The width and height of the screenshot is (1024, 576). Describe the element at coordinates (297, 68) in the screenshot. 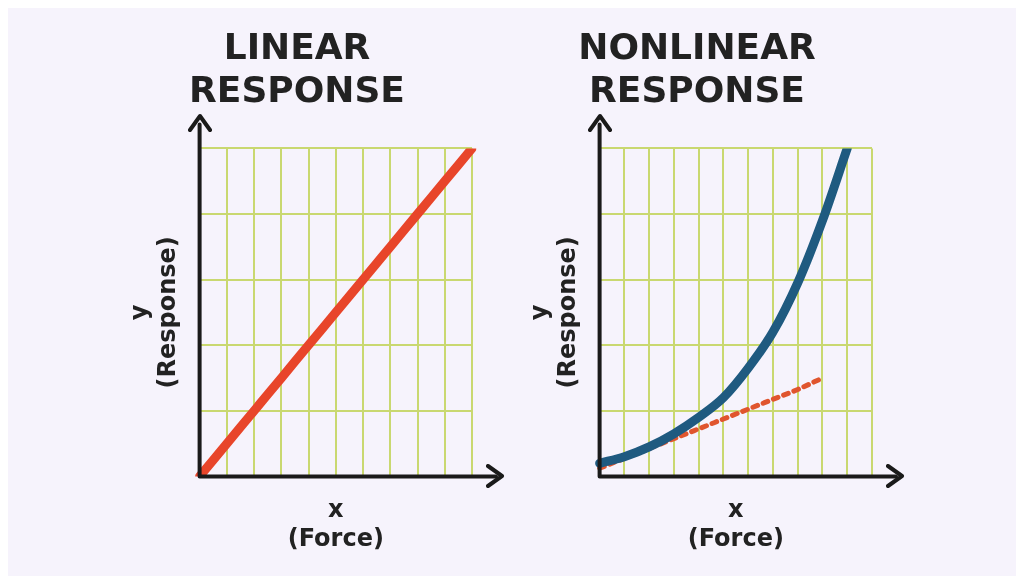

I see `chart-title: LINEAR RESPONSE` at that location.